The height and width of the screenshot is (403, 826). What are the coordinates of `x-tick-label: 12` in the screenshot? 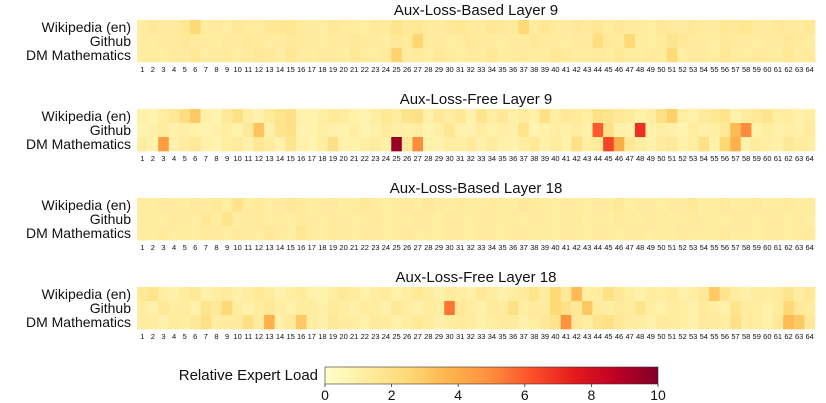 It's located at (259, 158).